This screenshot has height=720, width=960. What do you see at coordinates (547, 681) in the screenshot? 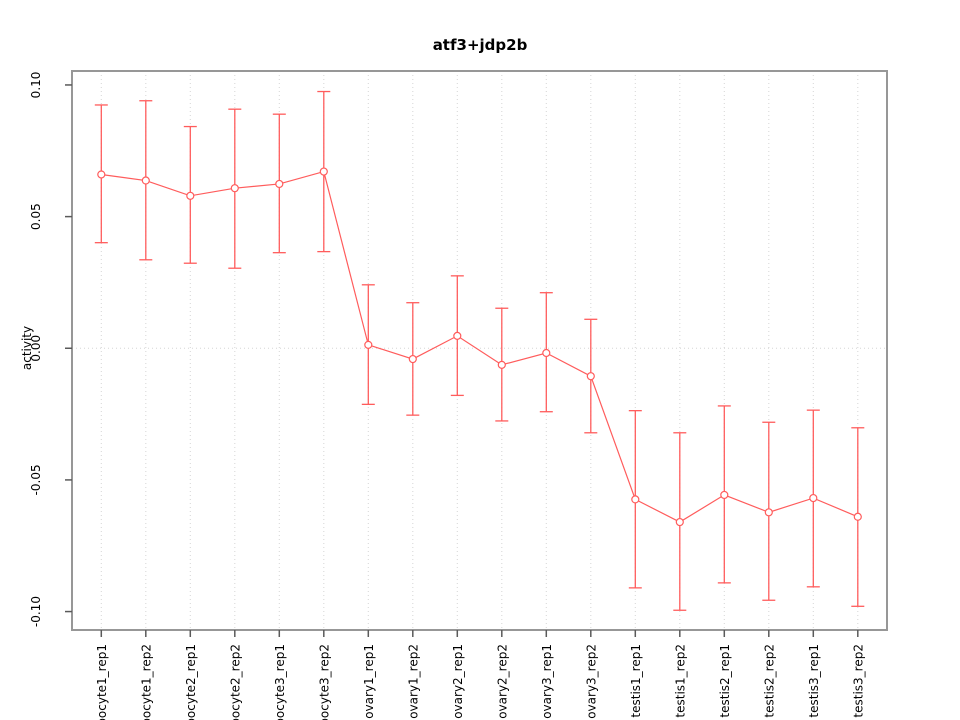
I see `x-tick-label: ovary3_rep1` at bounding box center [547, 681].